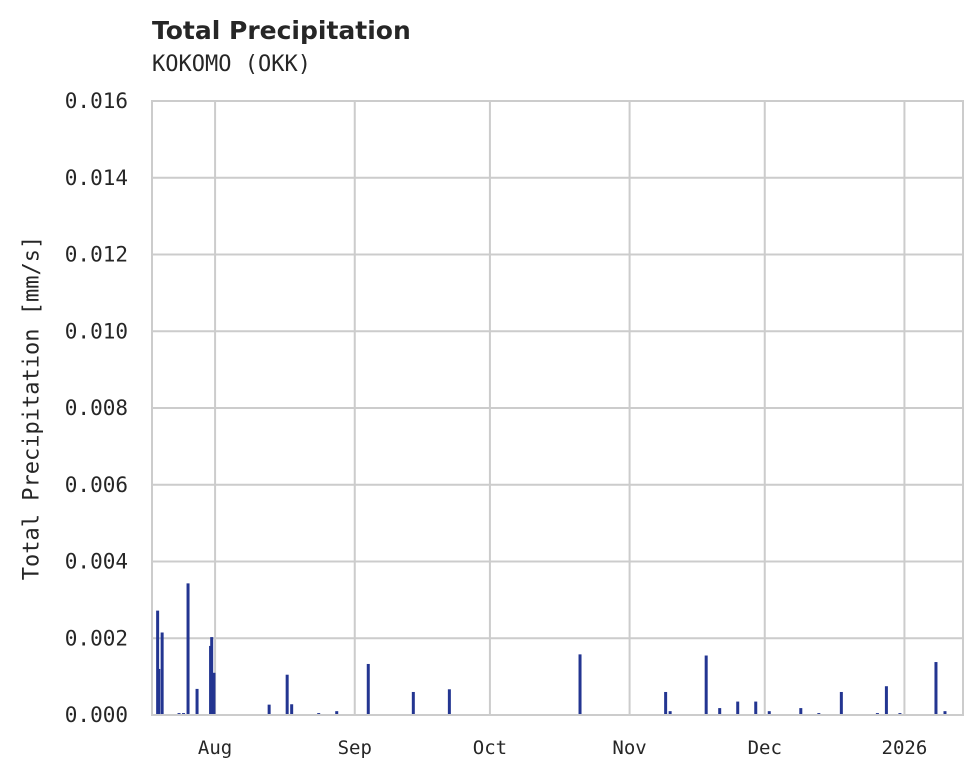 The height and width of the screenshot is (780, 980). Describe the element at coordinates (905, 748) in the screenshot. I see `x-tick-label: 2026` at that location.